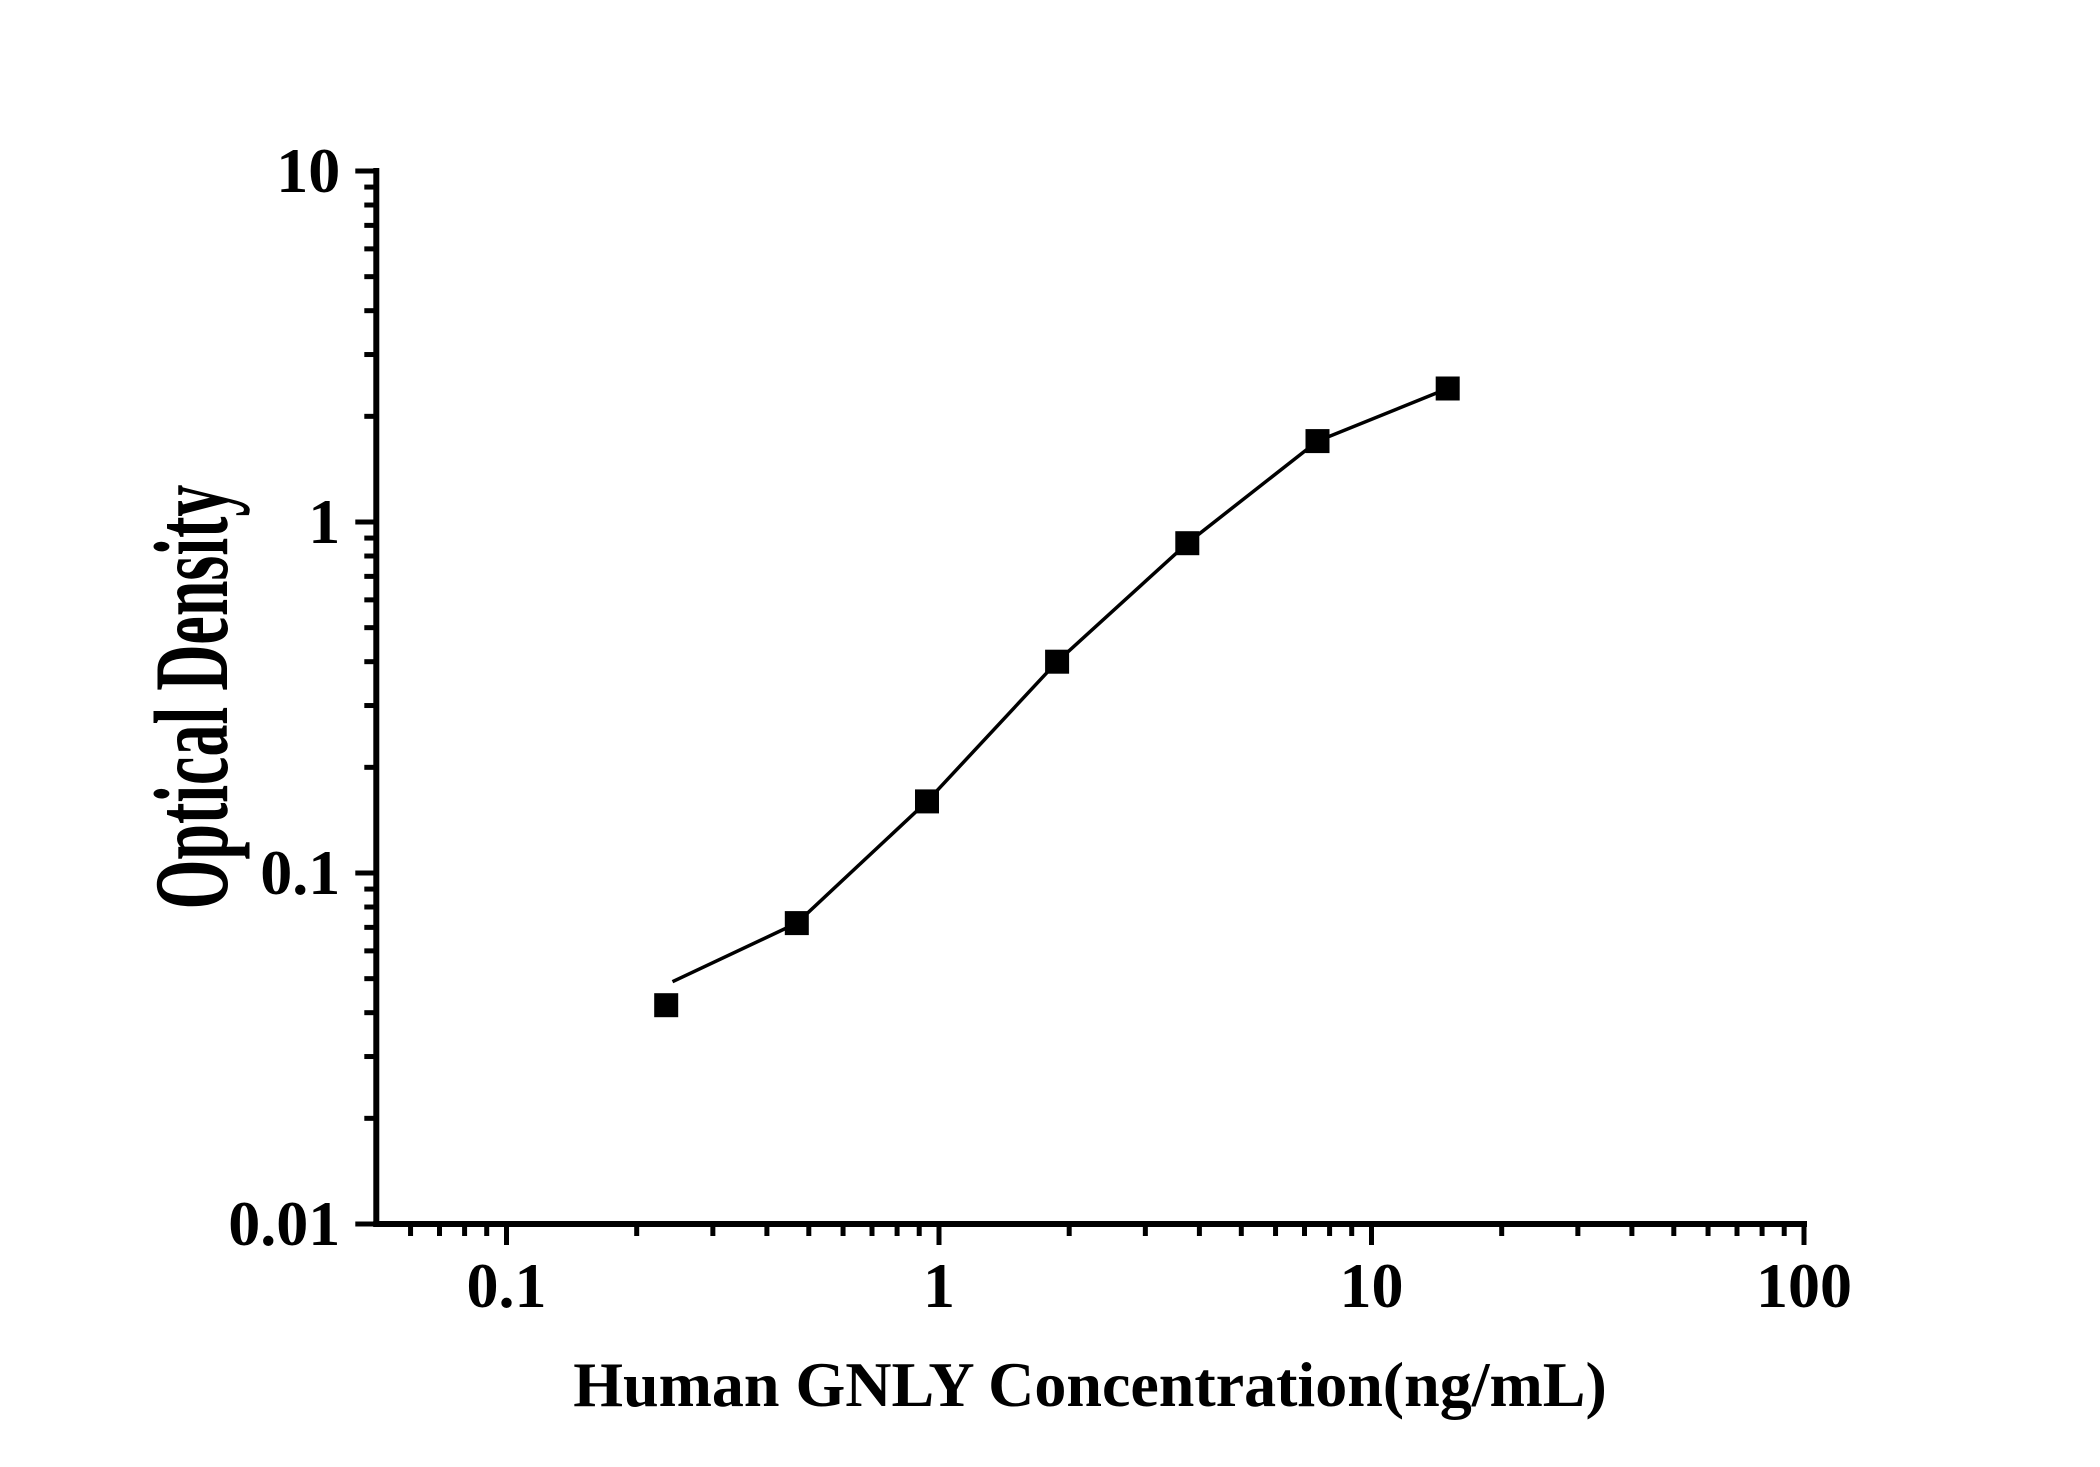 Image resolution: width=2100 pixels, height=1467 pixels. Describe the element at coordinates (1804, 1285) in the screenshot. I see `x-tick-label: 100` at that location.